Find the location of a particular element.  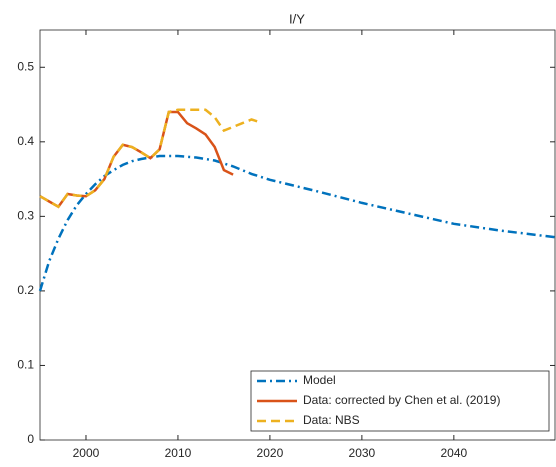

legend-box is located at coordinates (400, 401).